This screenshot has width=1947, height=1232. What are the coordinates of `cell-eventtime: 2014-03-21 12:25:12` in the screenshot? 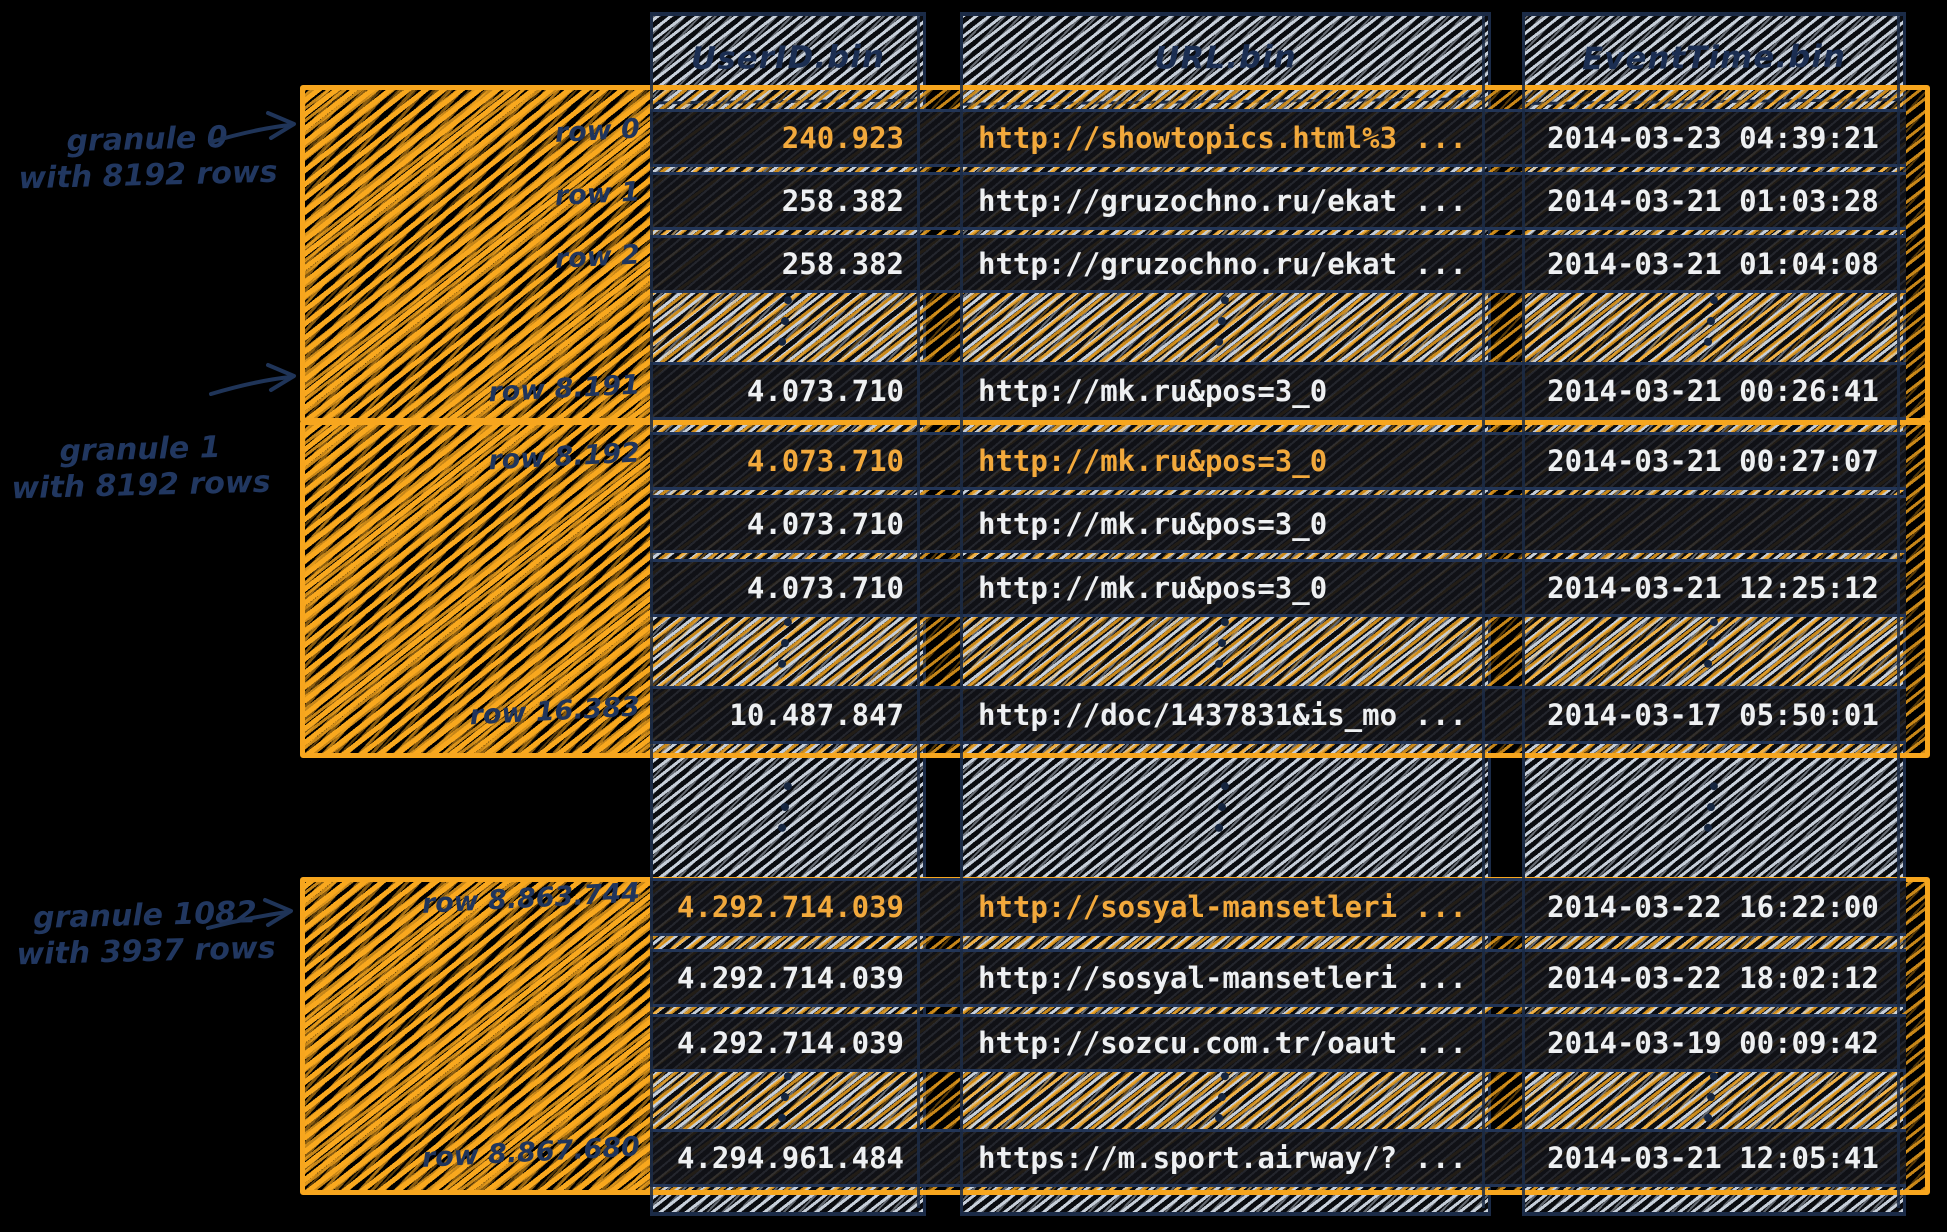 It's located at (1713, 588).